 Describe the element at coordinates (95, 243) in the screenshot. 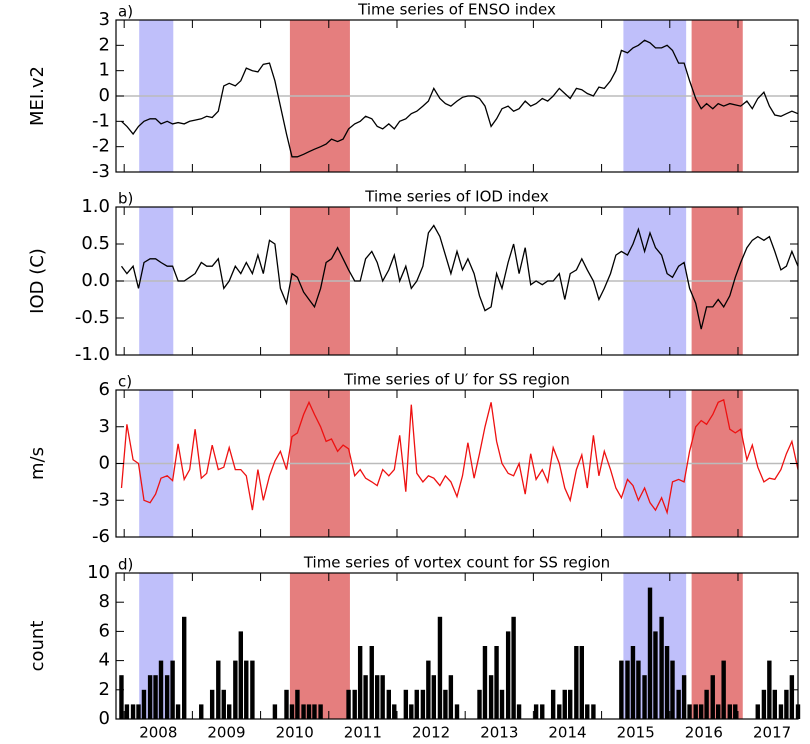

I see `y-tick-label: 0.5` at that location.